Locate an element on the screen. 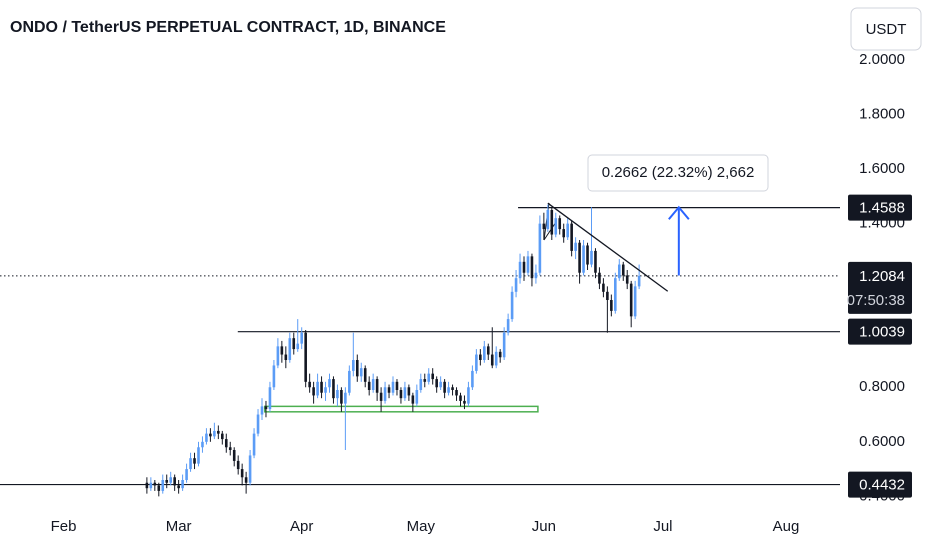  countdown-label: 07:50:38 is located at coordinates (876, 300).